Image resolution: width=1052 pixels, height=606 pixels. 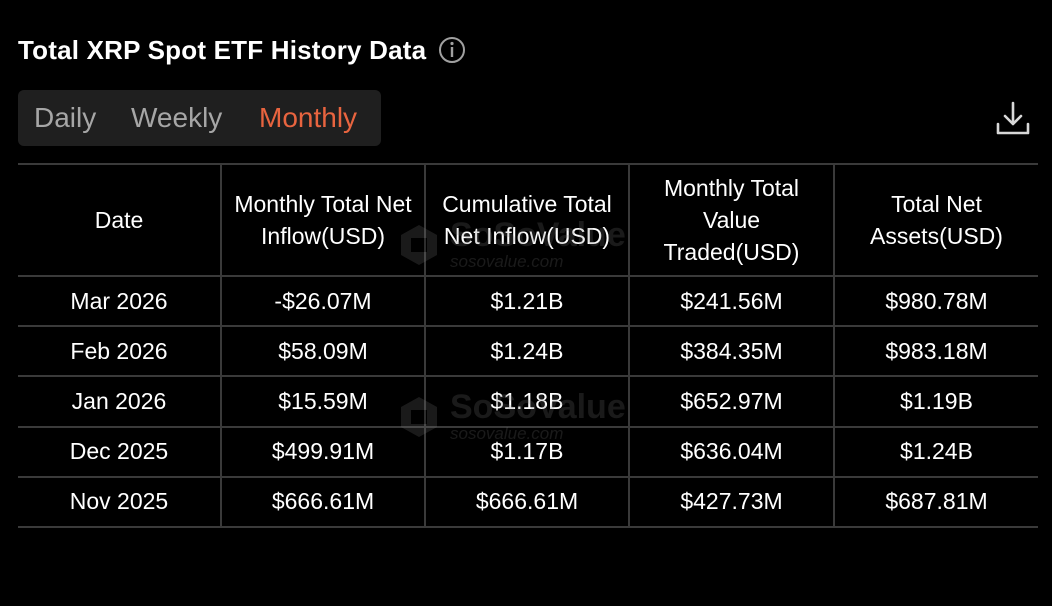 What do you see at coordinates (731, 451) in the screenshot?
I see `cell-value-traded: $636.04M` at bounding box center [731, 451].